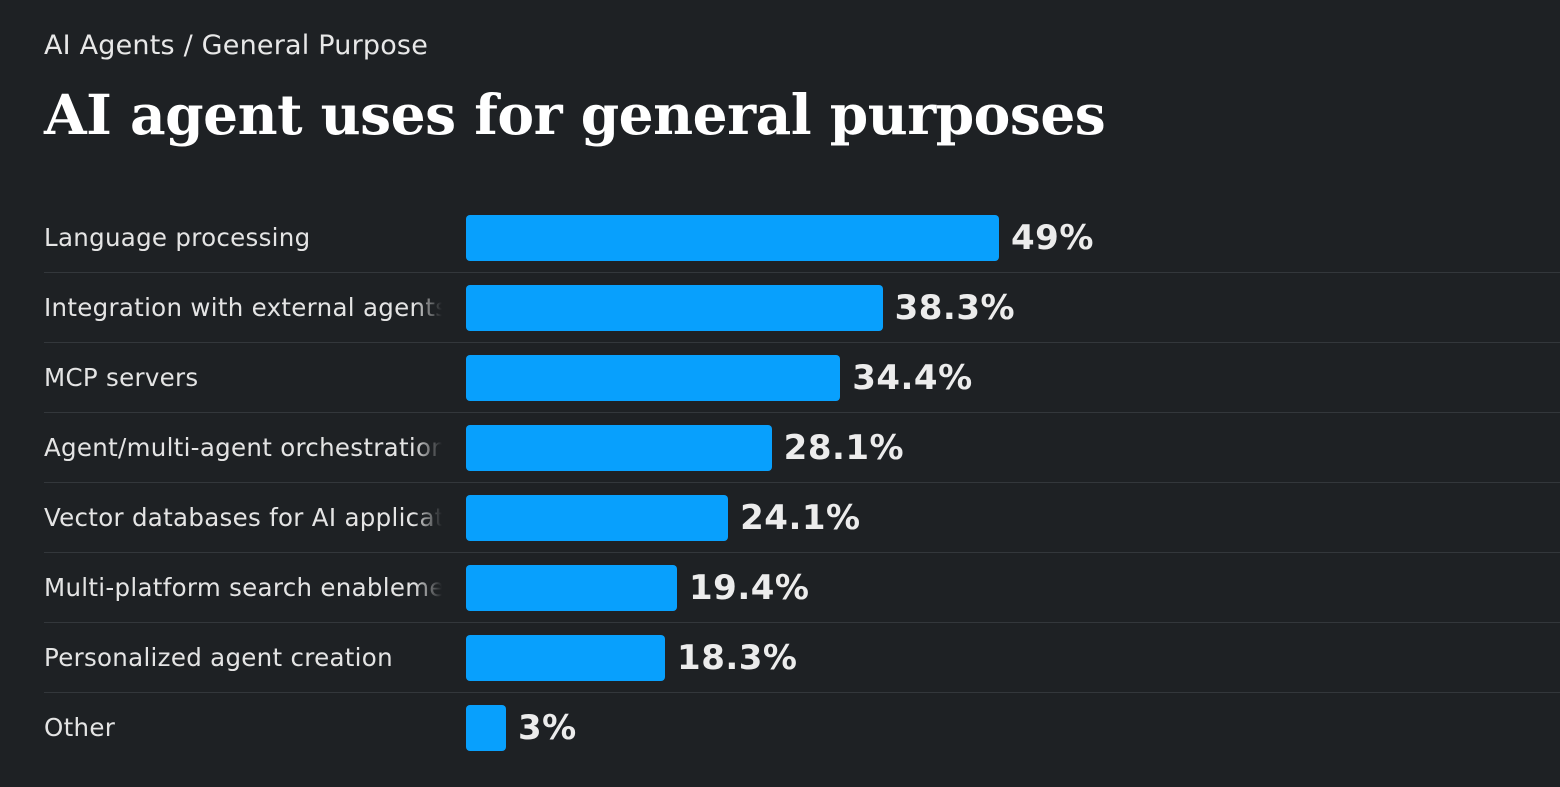 This screenshot has width=1560, height=787. I want to click on breadcrumb: AI Agents / General Purpose, so click(236, 45).